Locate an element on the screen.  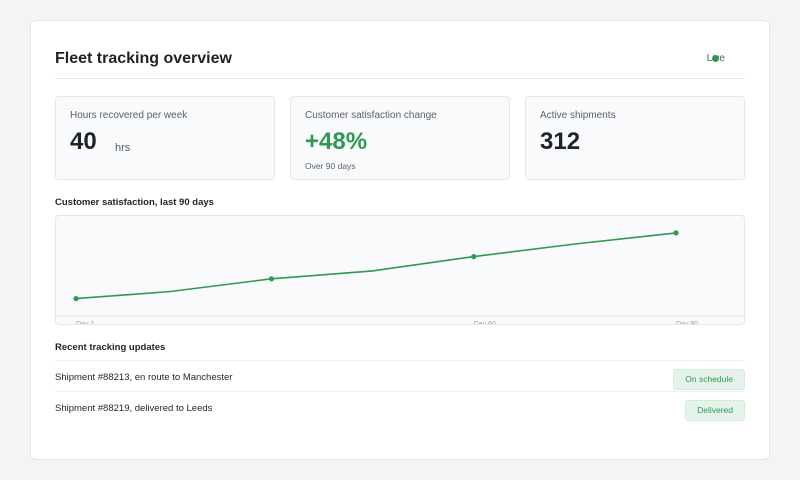
stat-value: +48% is located at coordinates (336, 141).